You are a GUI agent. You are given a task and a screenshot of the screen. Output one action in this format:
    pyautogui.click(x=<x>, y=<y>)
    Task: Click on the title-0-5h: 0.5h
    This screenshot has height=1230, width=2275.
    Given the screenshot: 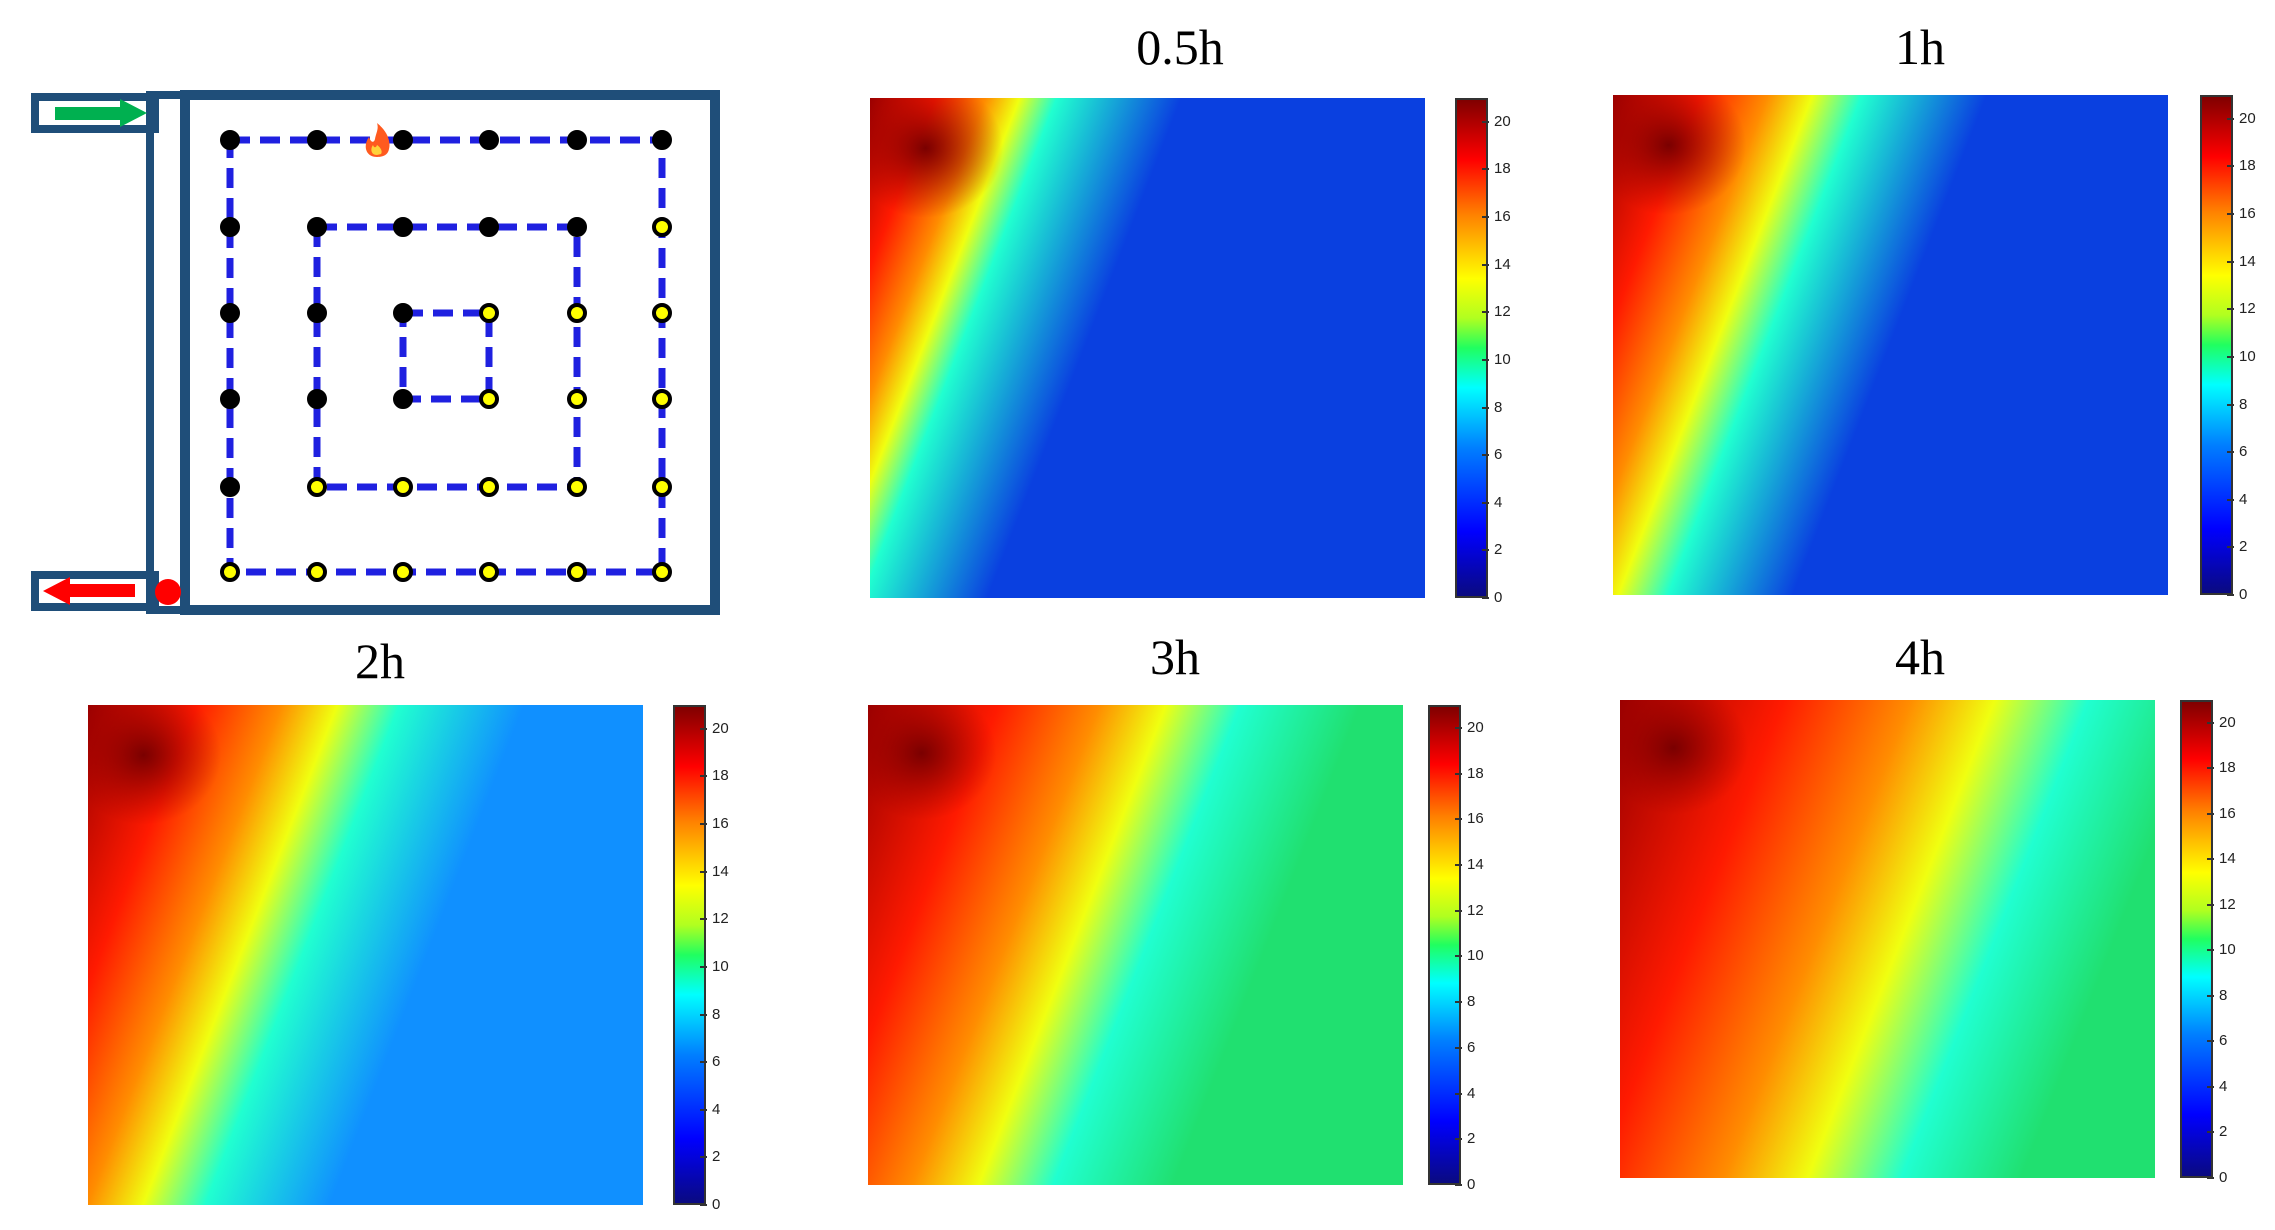 What is the action you would take?
    pyautogui.click(x=1180, y=47)
    